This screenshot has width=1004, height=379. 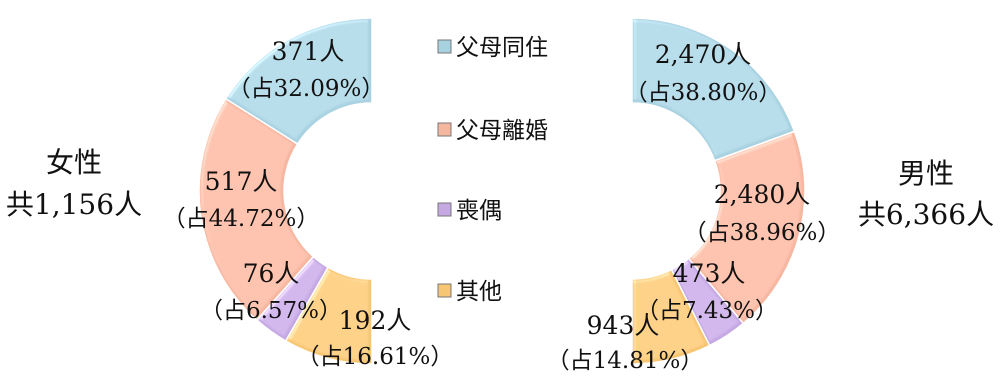 What do you see at coordinates (623, 325) in the screenshot?
I see `male-label-value-3: 943人` at bounding box center [623, 325].